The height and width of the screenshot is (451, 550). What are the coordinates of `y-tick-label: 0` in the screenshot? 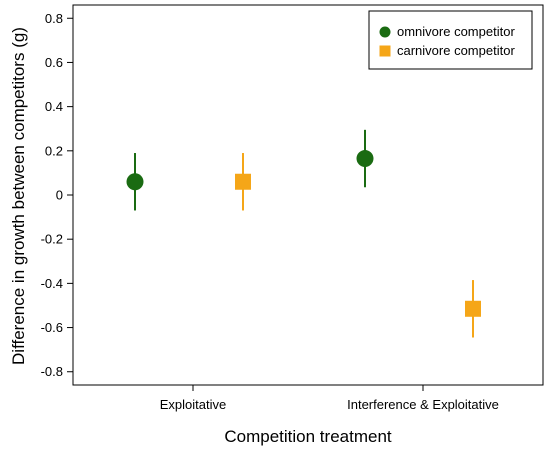 It's located at (59, 195).